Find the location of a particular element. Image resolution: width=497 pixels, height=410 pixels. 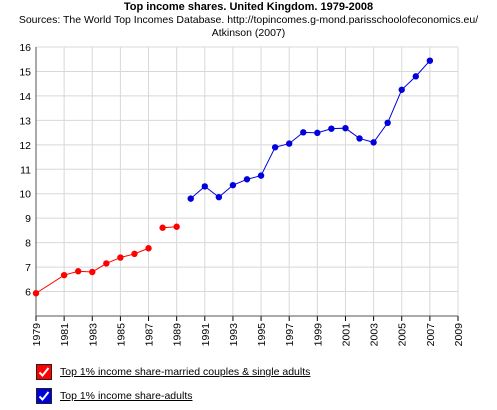

x-tick-label: 1999 is located at coordinates (318, 335).